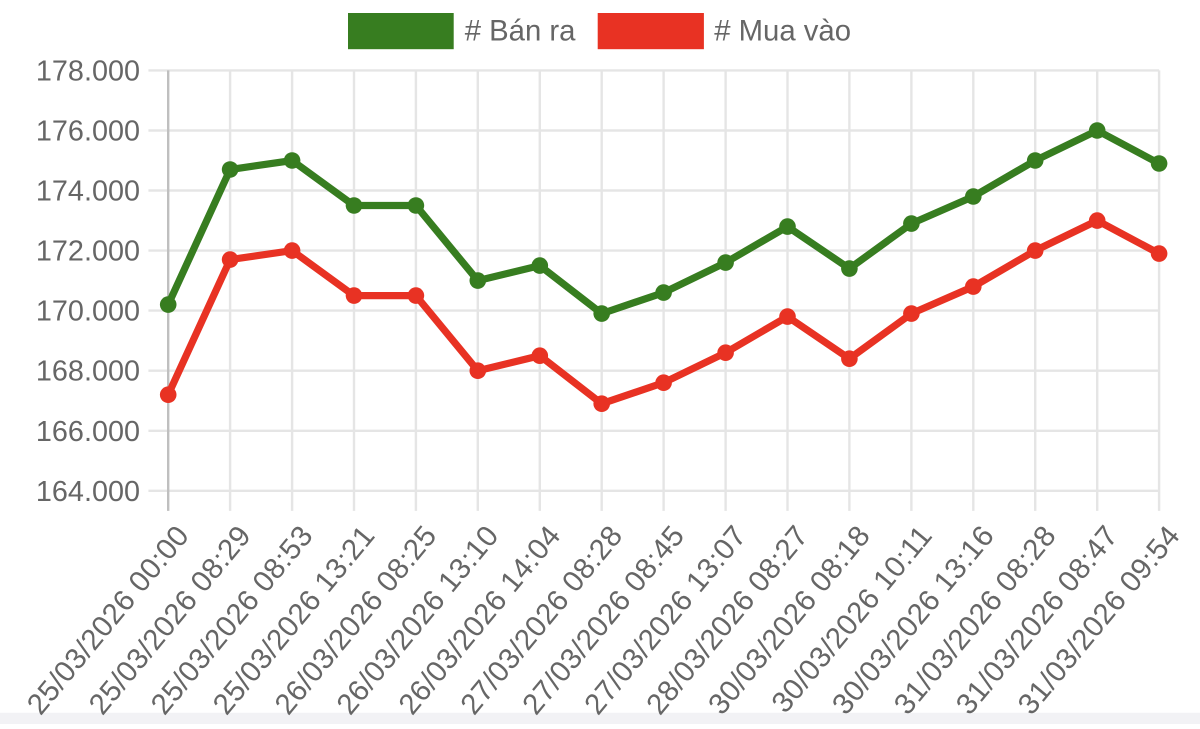  I want to click on svg-text: 172.000, so click(88, 252).